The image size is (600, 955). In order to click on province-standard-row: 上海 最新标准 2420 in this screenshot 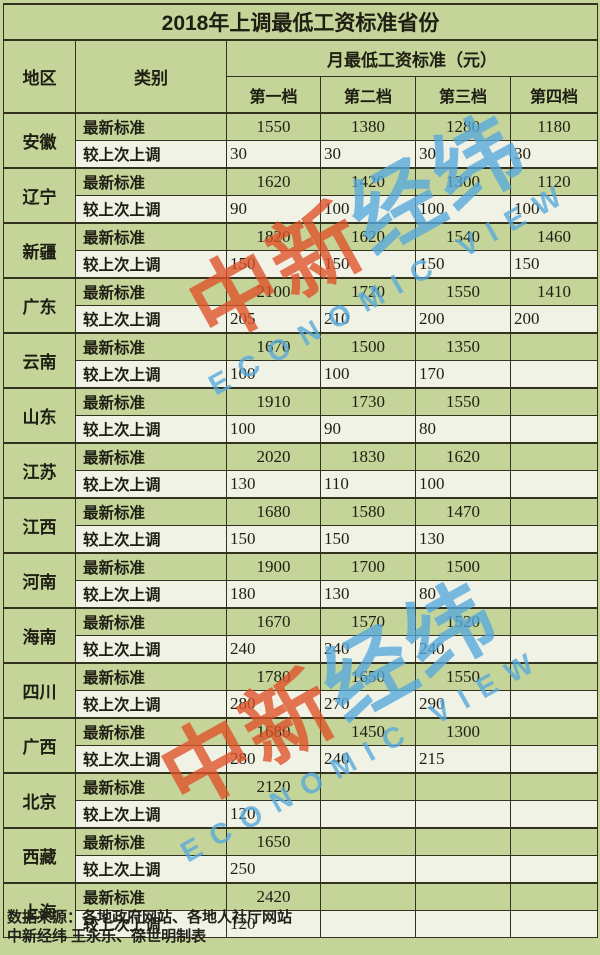, I will do `click(300, 910)`.